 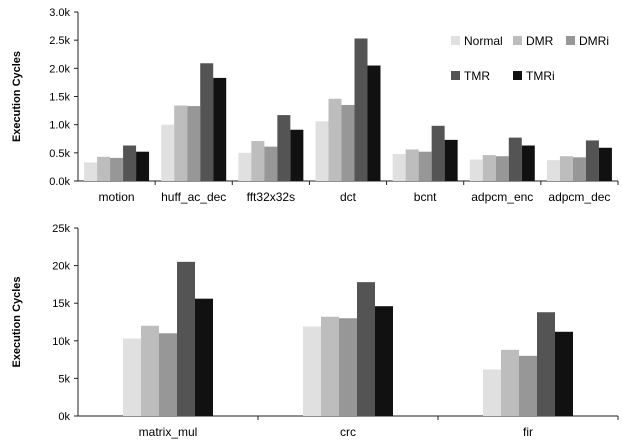 What do you see at coordinates (207, 122) in the screenshot?
I see `bar-tmr-huff_ac_dec` at bounding box center [207, 122].